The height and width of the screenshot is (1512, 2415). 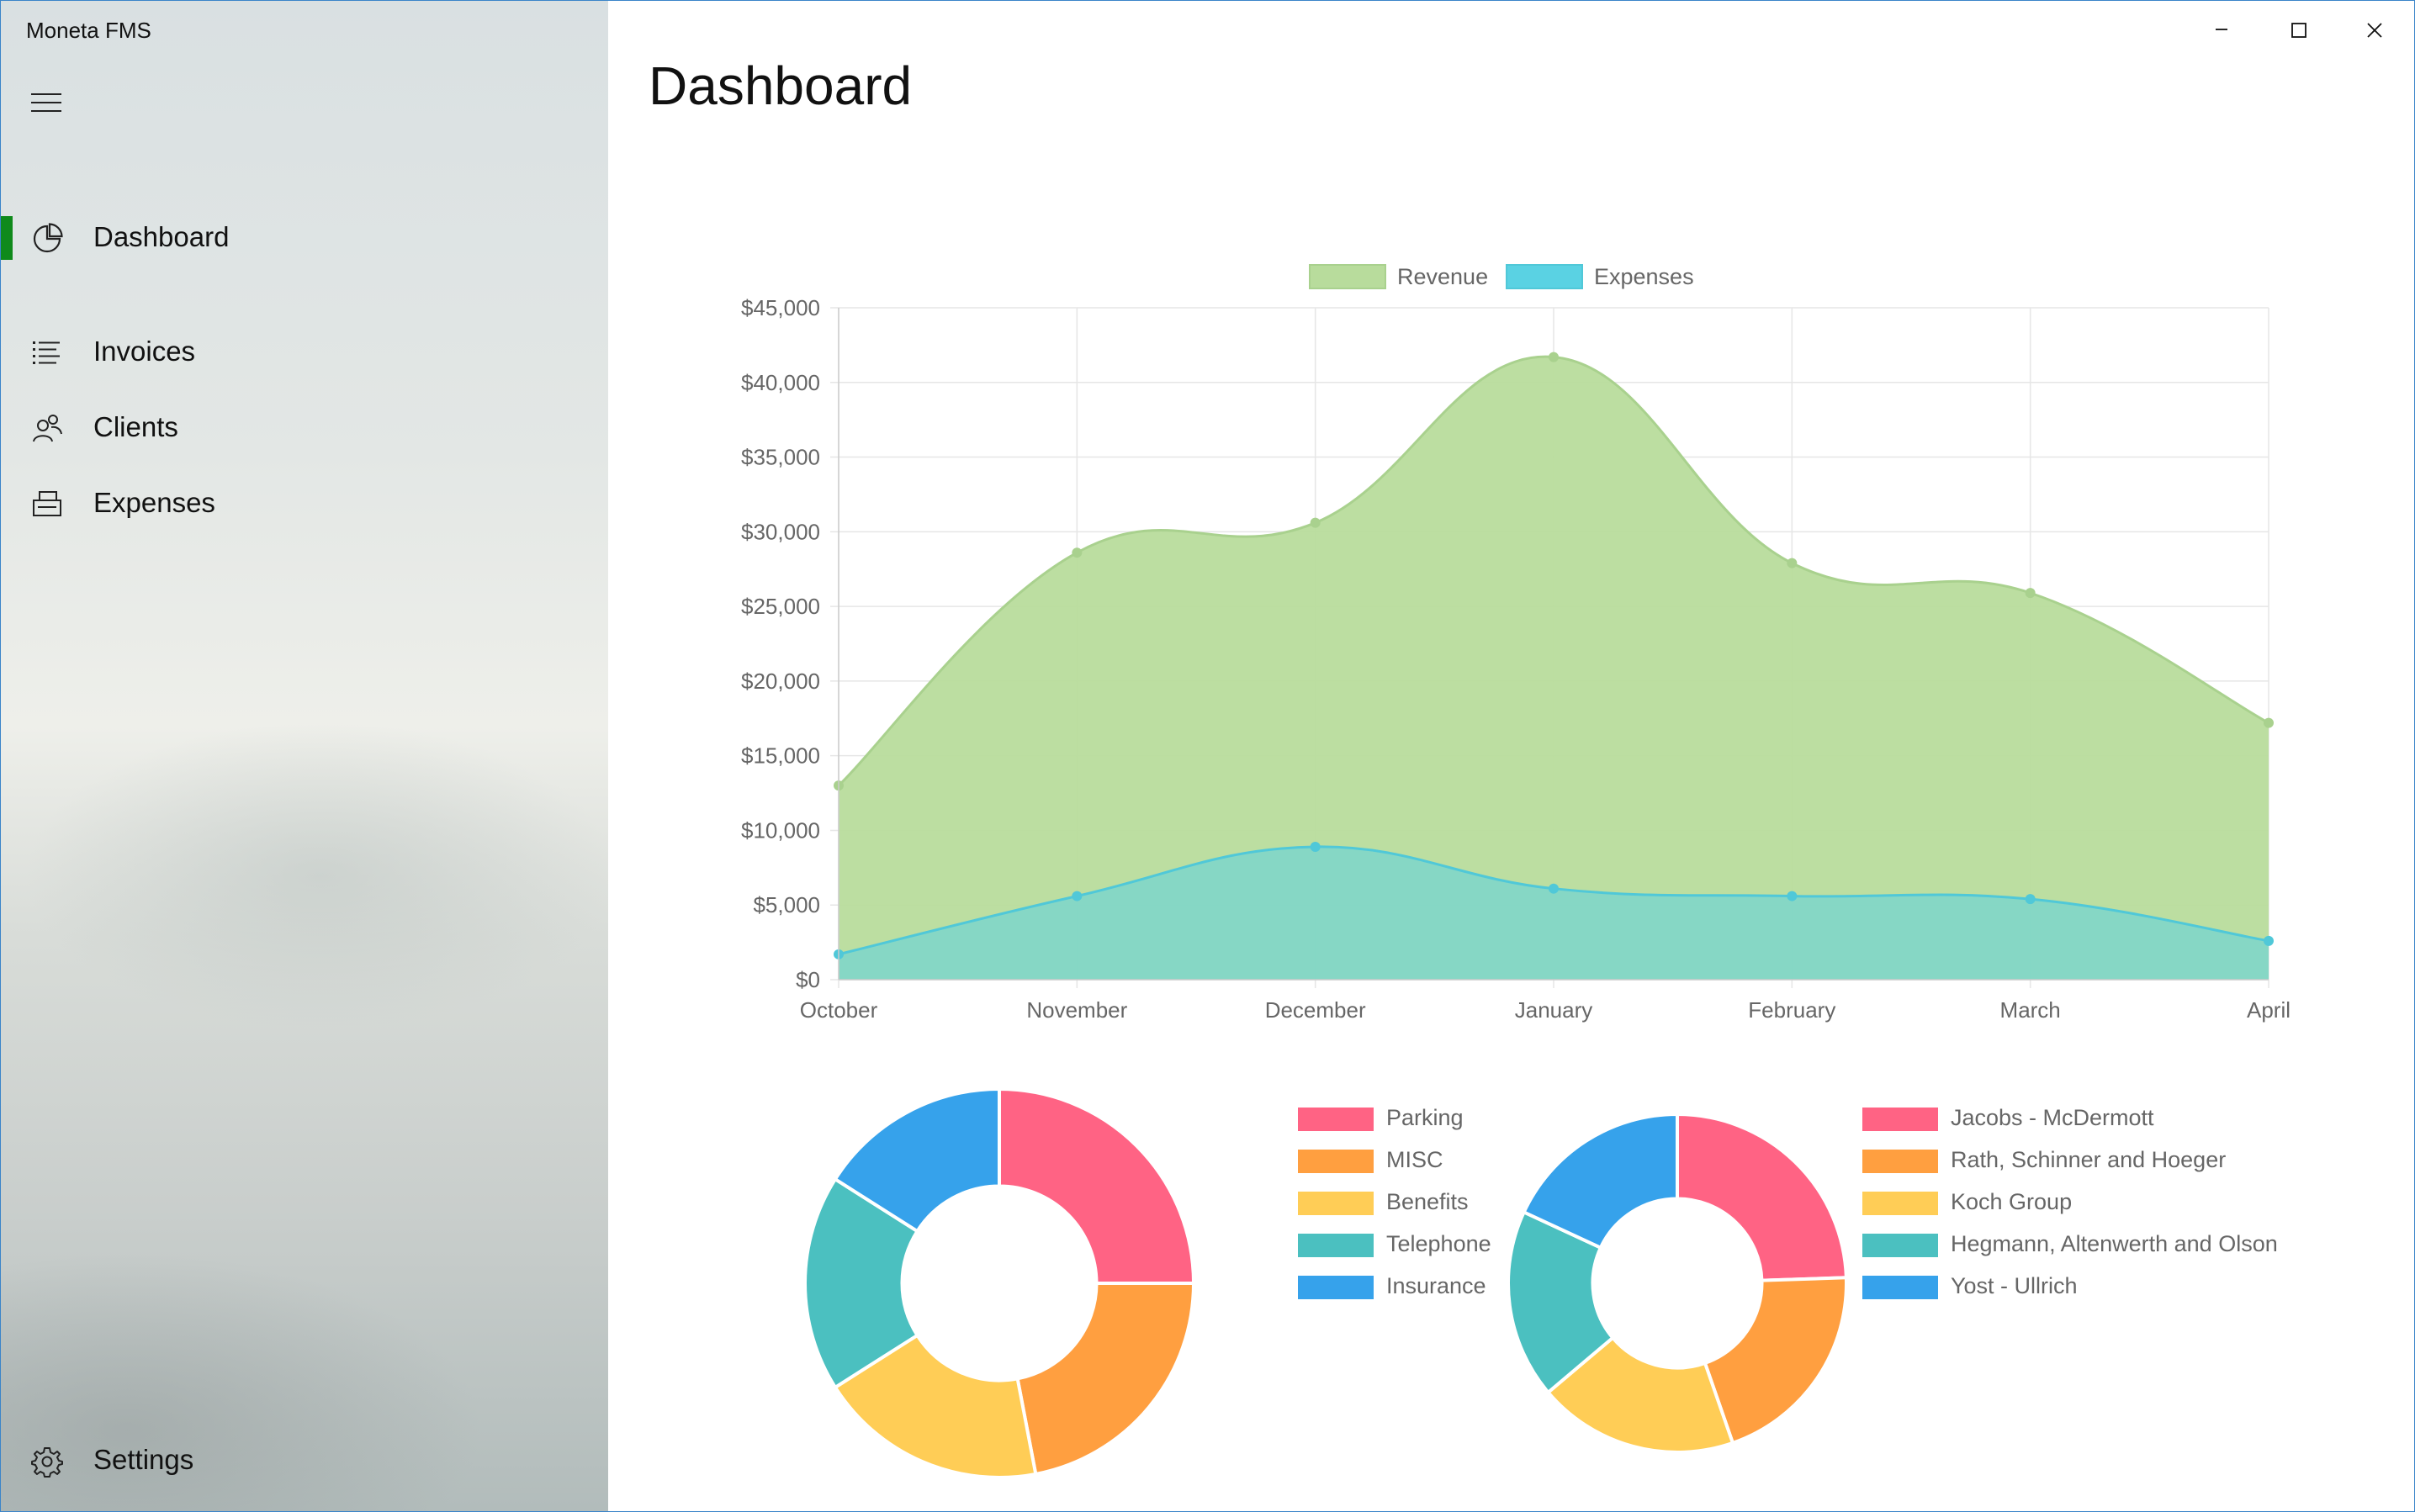 What do you see at coordinates (780, 531) in the screenshot?
I see `y-tick-label: $30,000` at bounding box center [780, 531].